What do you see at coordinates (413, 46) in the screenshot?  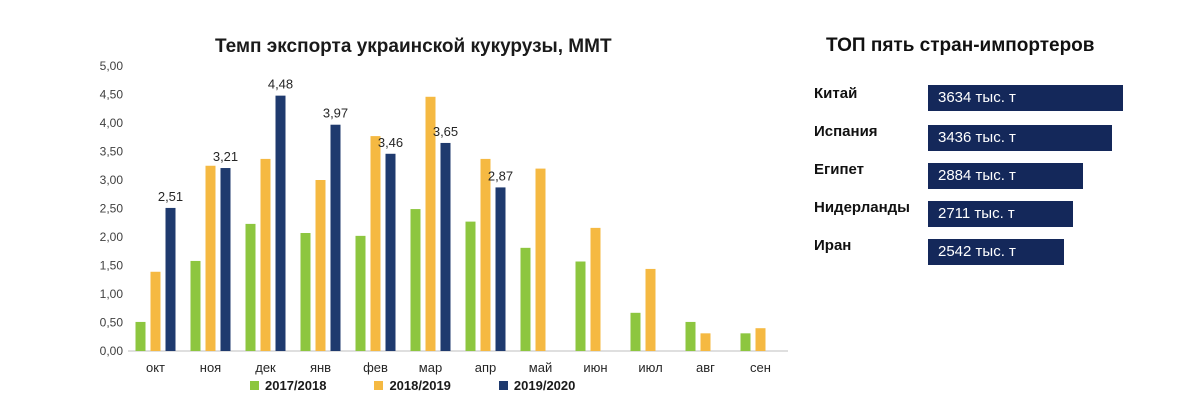 I see `chart-title: Темп экспорта украинской кукурузы, ММТ` at bounding box center [413, 46].